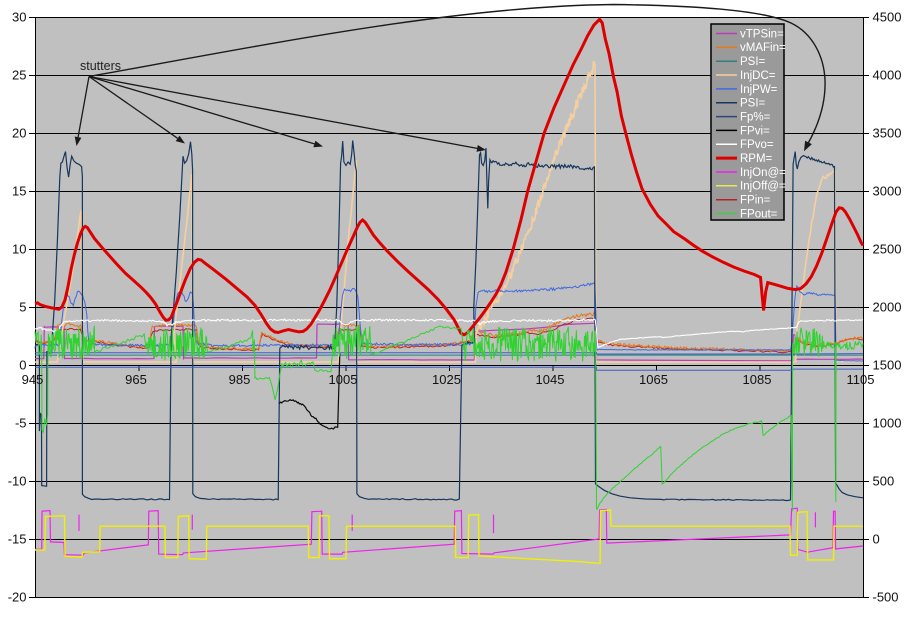 This screenshot has height=623, width=911. I want to click on svg-text: -15, so click(17, 539).